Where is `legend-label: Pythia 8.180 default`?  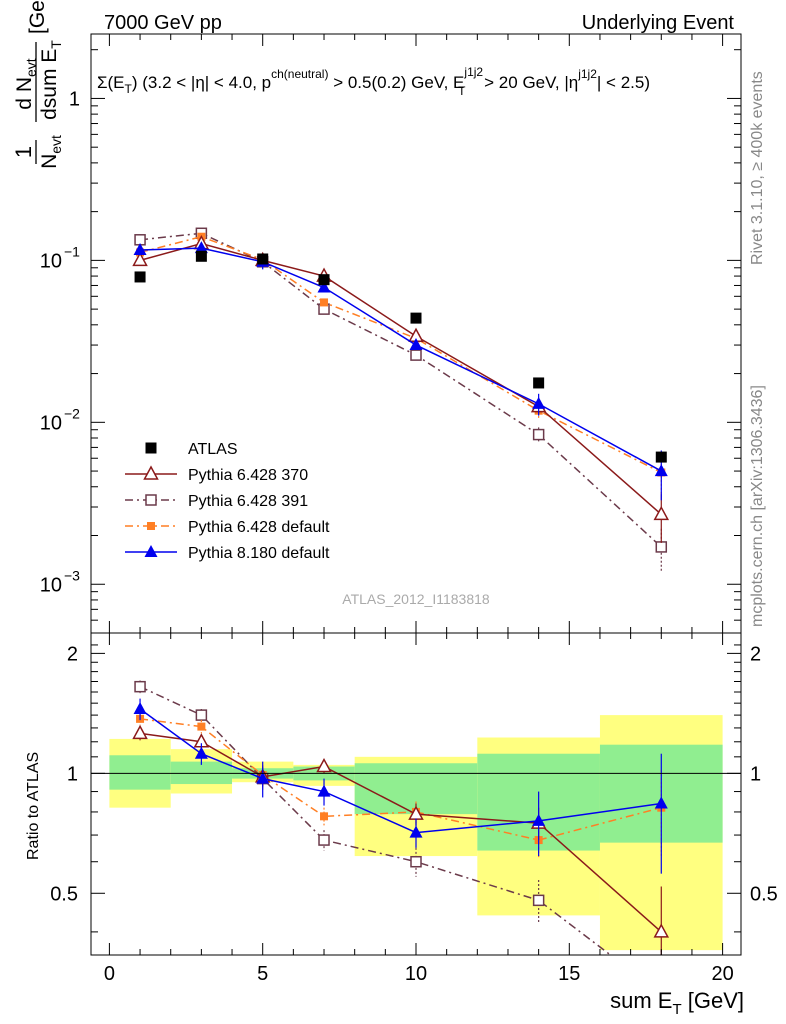 legend-label: Pythia 8.180 default is located at coordinates (259, 553).